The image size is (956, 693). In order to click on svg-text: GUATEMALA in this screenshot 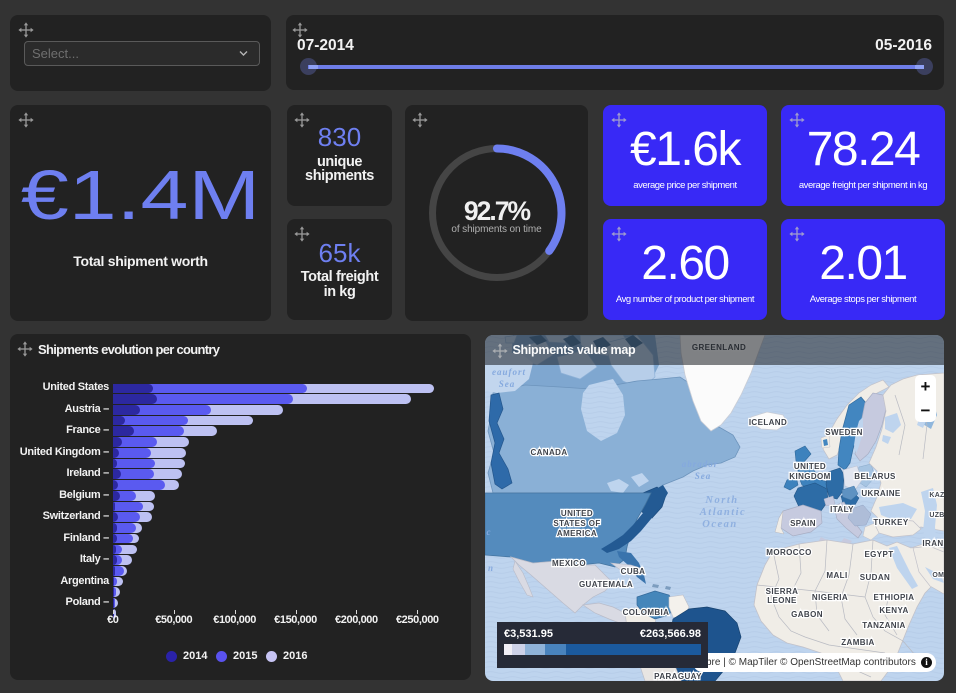, I will do `click(606, 584)`.